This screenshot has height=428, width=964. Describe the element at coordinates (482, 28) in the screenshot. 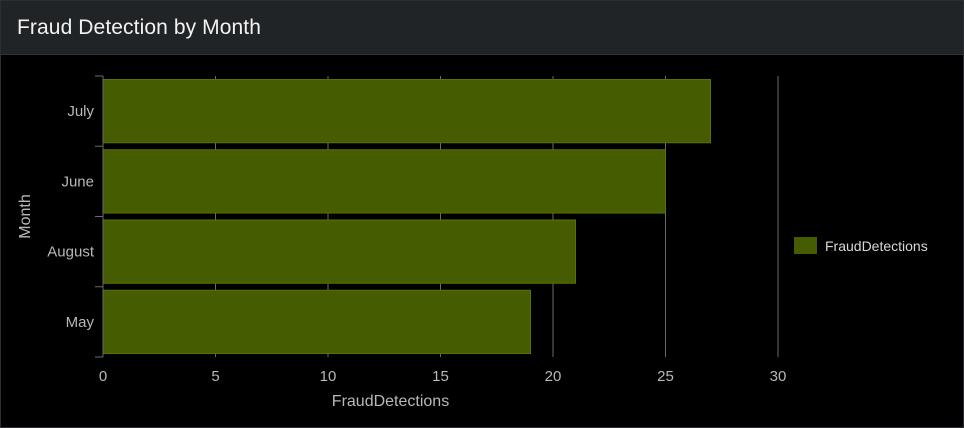

I see `panel-header: Fraud Detection by Month` at that location.